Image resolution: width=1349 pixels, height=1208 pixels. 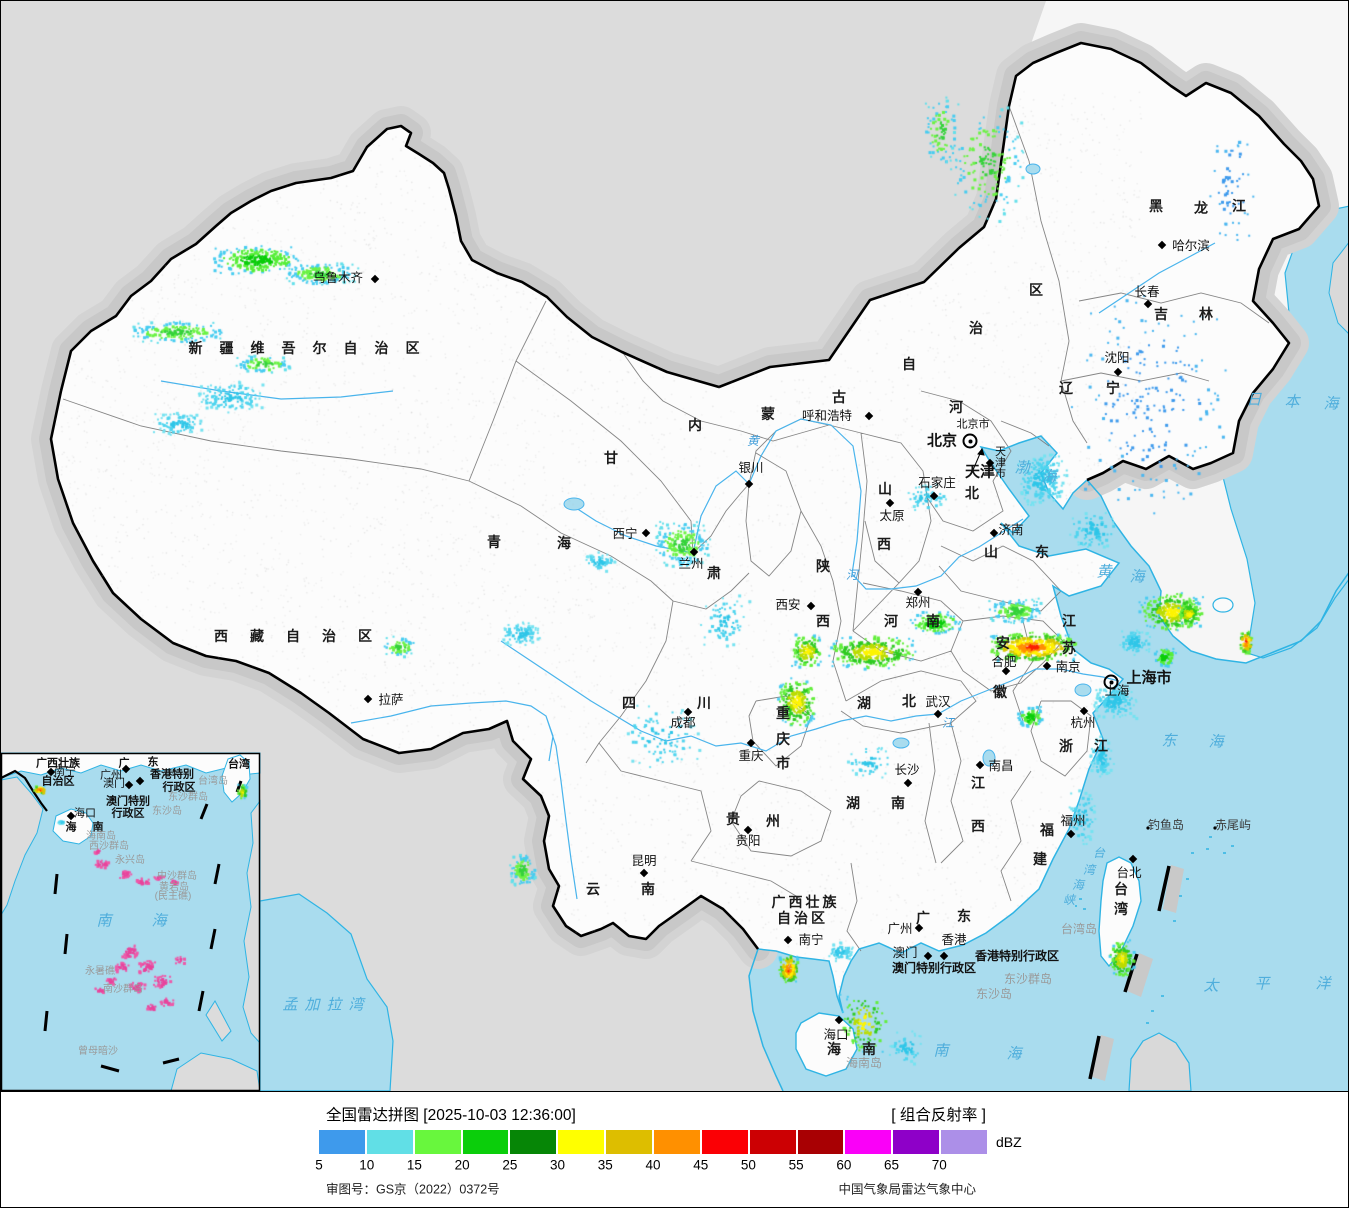 What do you see at coordinates (510, 1165) in the screenshot?
I see `legend-tick: 25` at bounding box center [510, 1165].